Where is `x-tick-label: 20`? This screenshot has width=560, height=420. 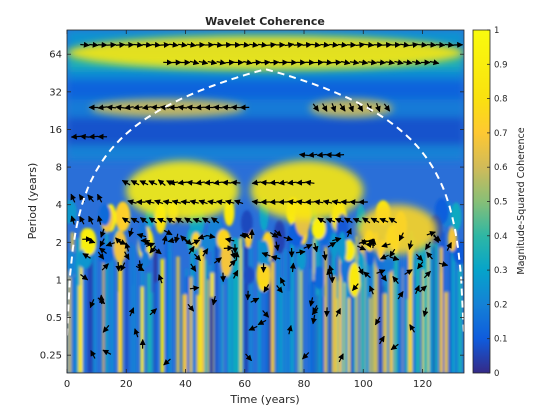 x-tick-label: 20 is located at coordinates (126, 384).